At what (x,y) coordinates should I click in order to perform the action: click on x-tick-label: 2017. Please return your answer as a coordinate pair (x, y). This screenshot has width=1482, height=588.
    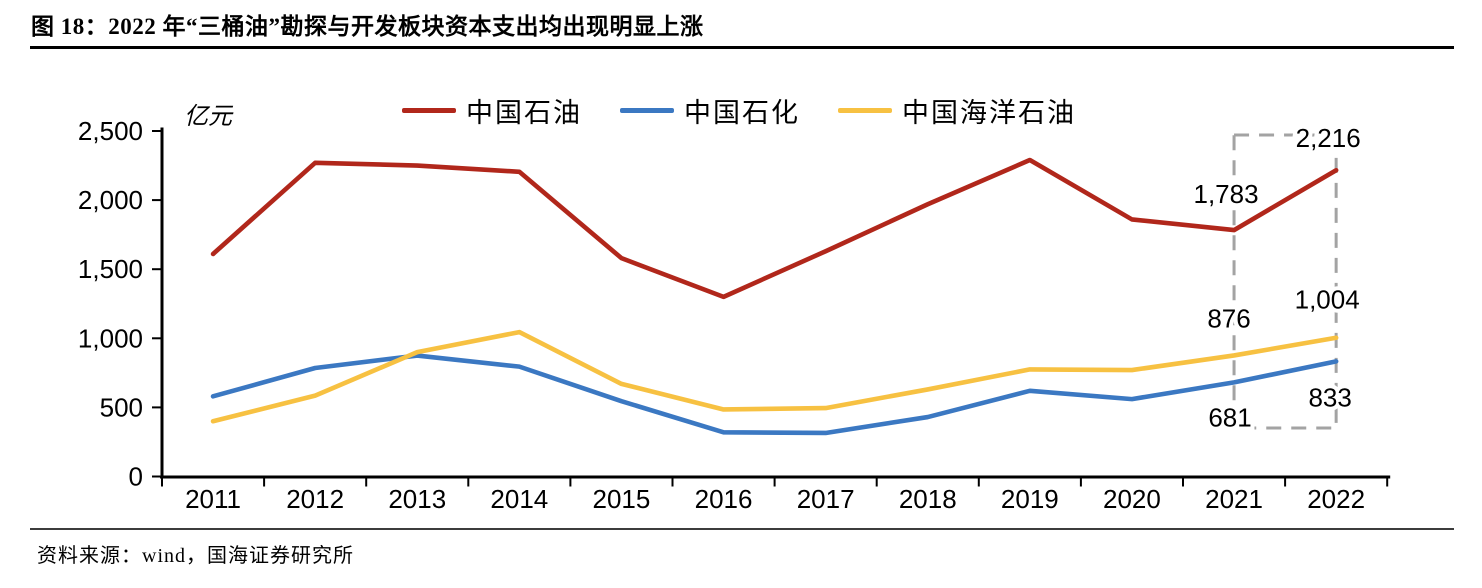
    Looking at the image, I should click on (826, 499).